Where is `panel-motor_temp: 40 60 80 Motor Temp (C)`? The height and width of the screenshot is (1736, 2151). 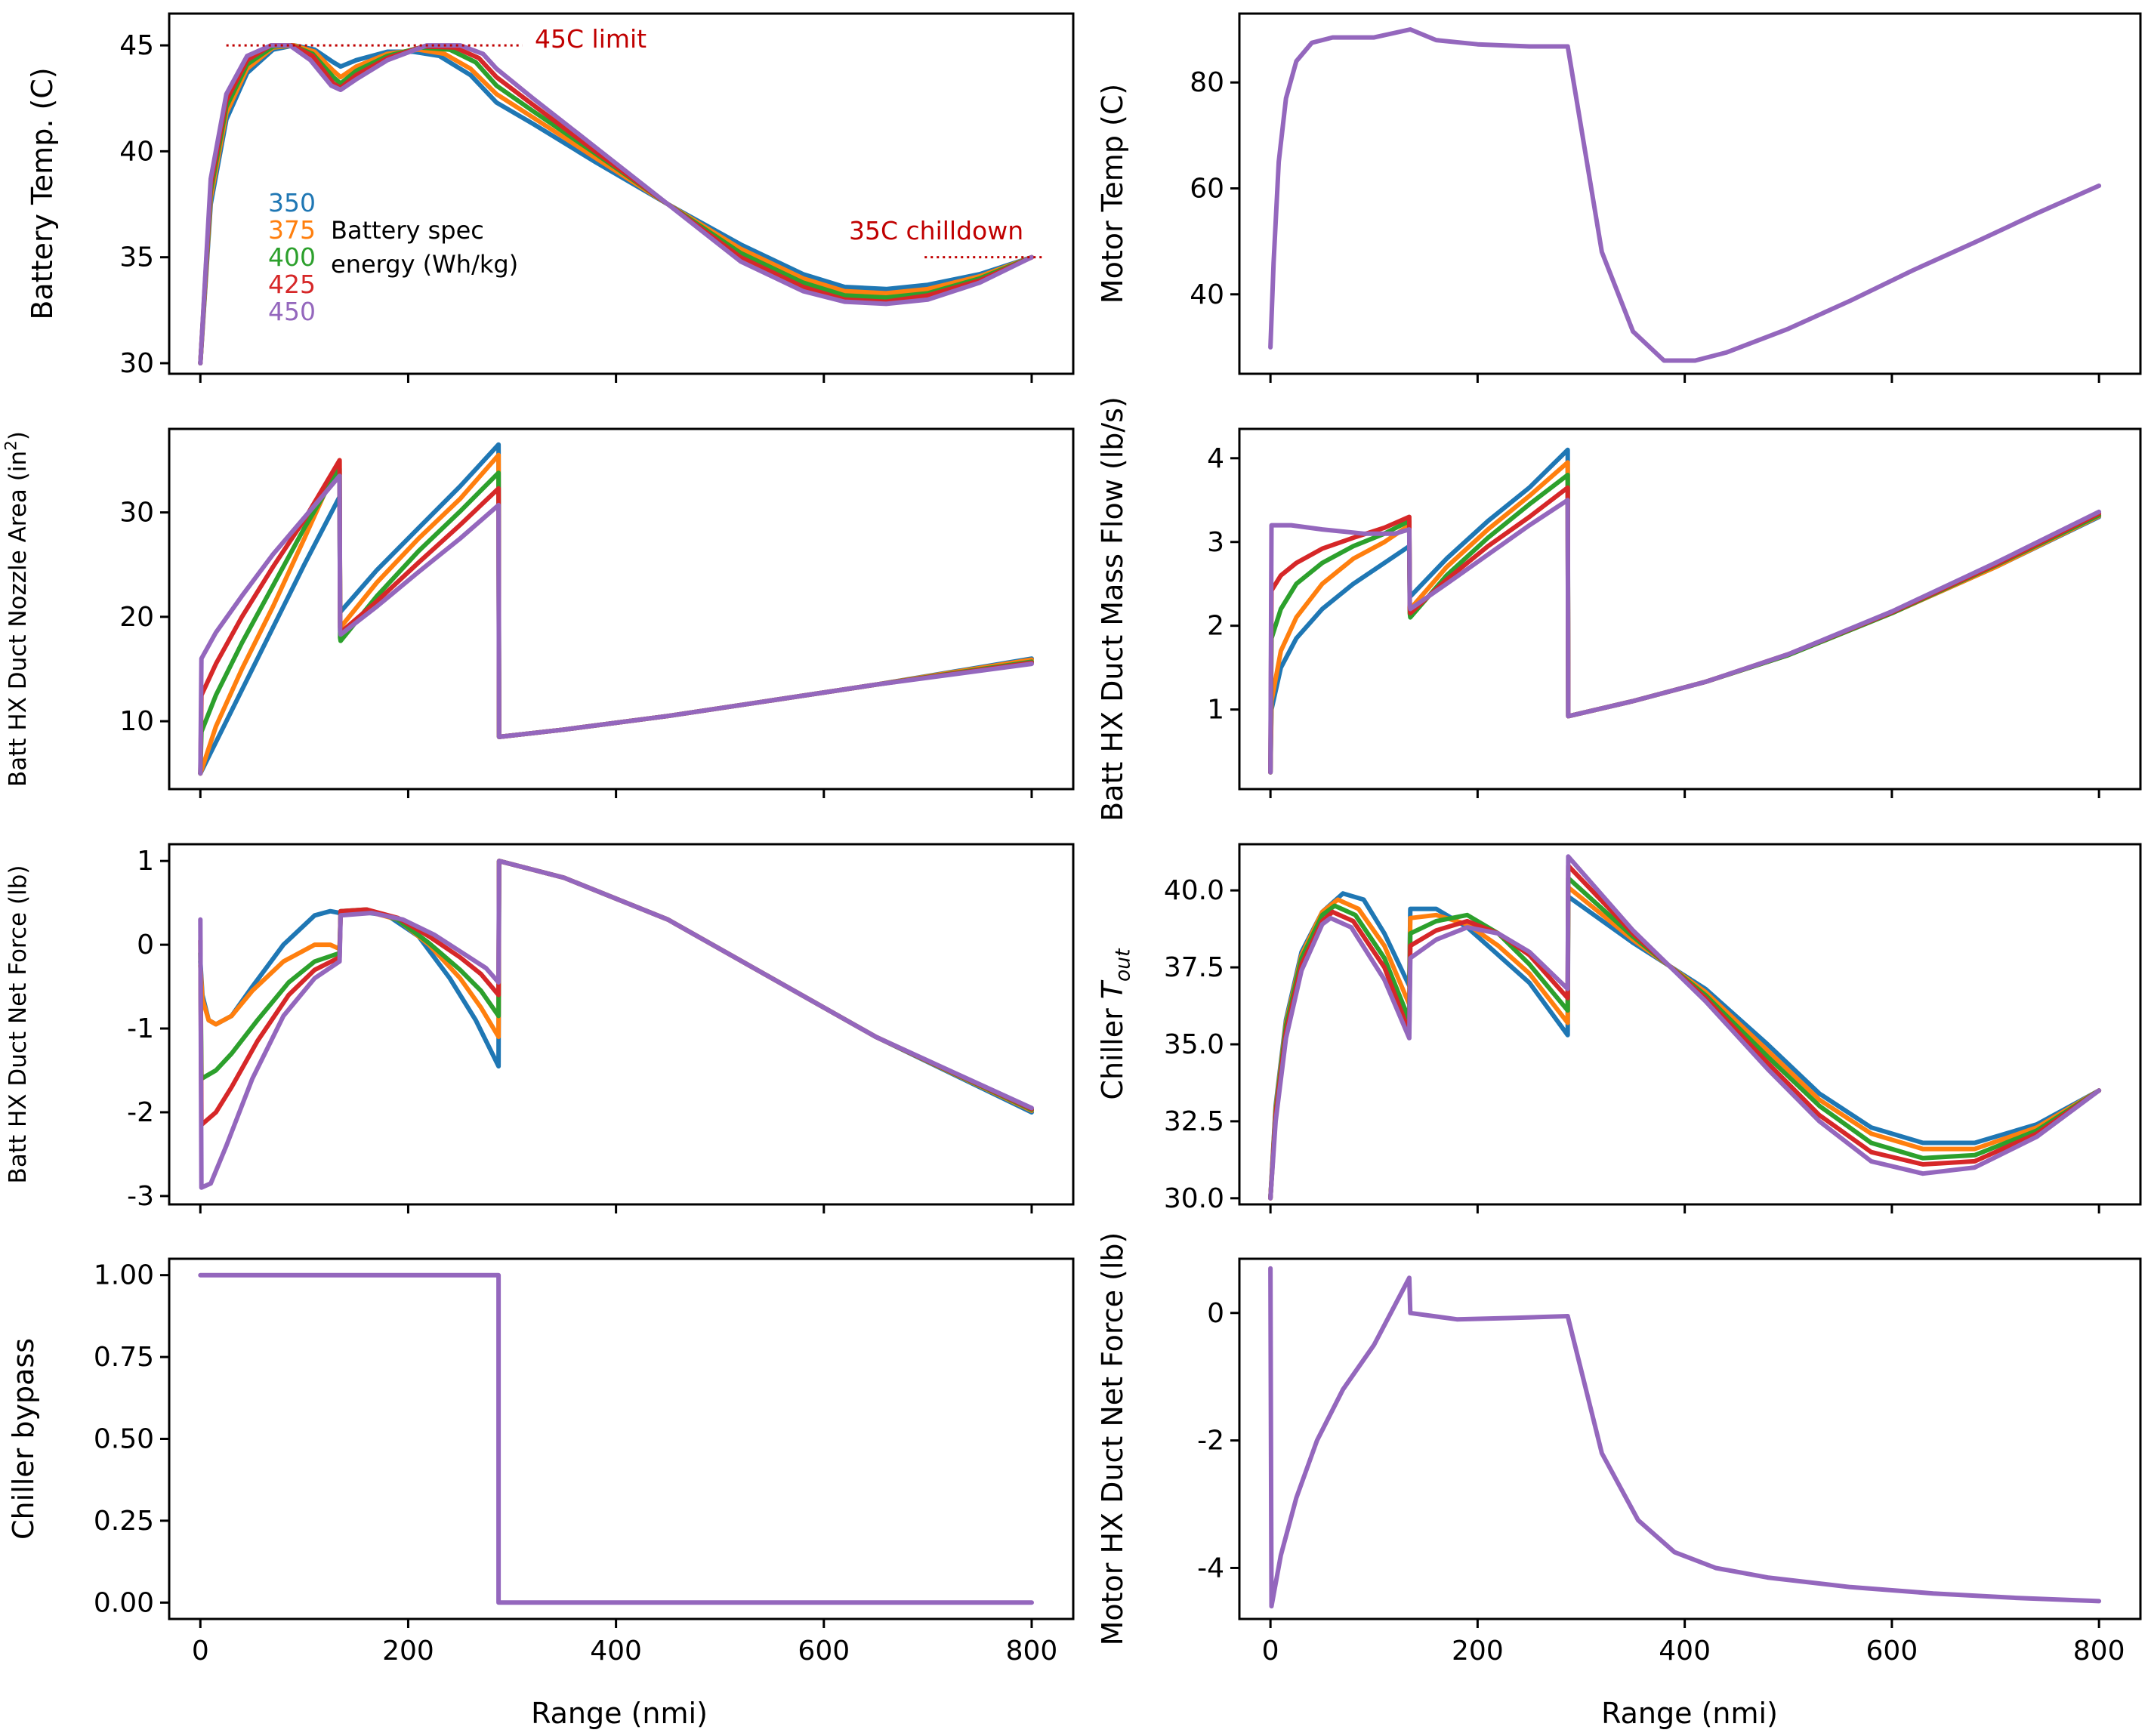
panel-motor_temp: 40 60 80 Motor Temp (C) is located at coordinates (1619, 198).